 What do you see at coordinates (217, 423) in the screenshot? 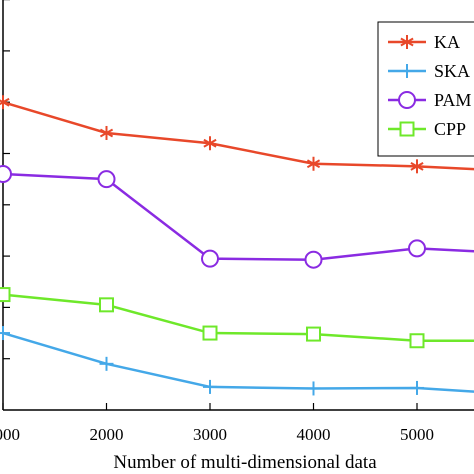
I see `x-ticks: 1000 2000 3000 4000 5000` at bounding box center [217, 423].